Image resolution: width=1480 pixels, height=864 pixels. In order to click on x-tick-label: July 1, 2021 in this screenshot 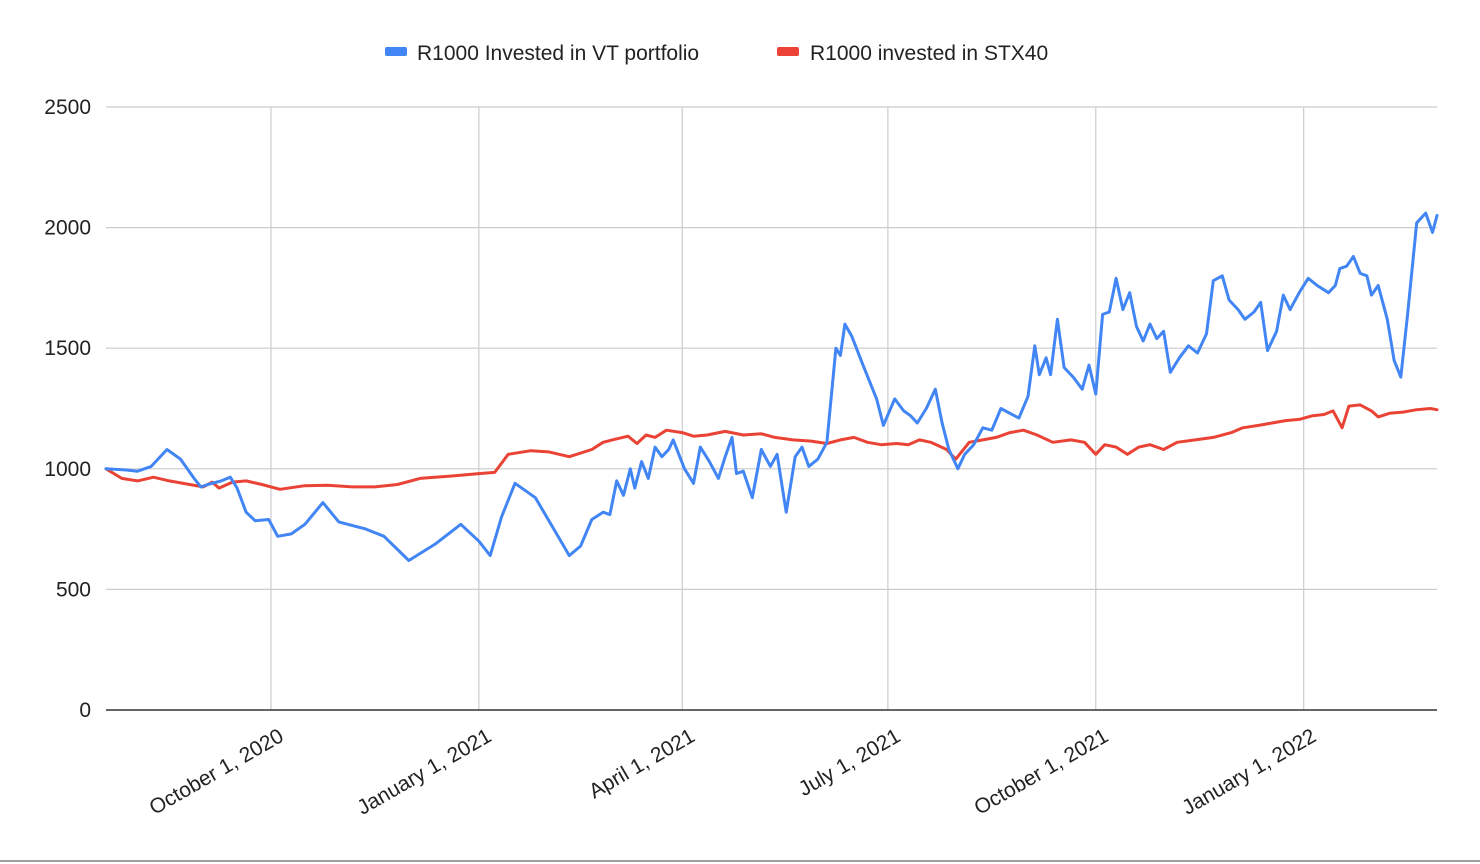, I will do `click(850, 762)`.